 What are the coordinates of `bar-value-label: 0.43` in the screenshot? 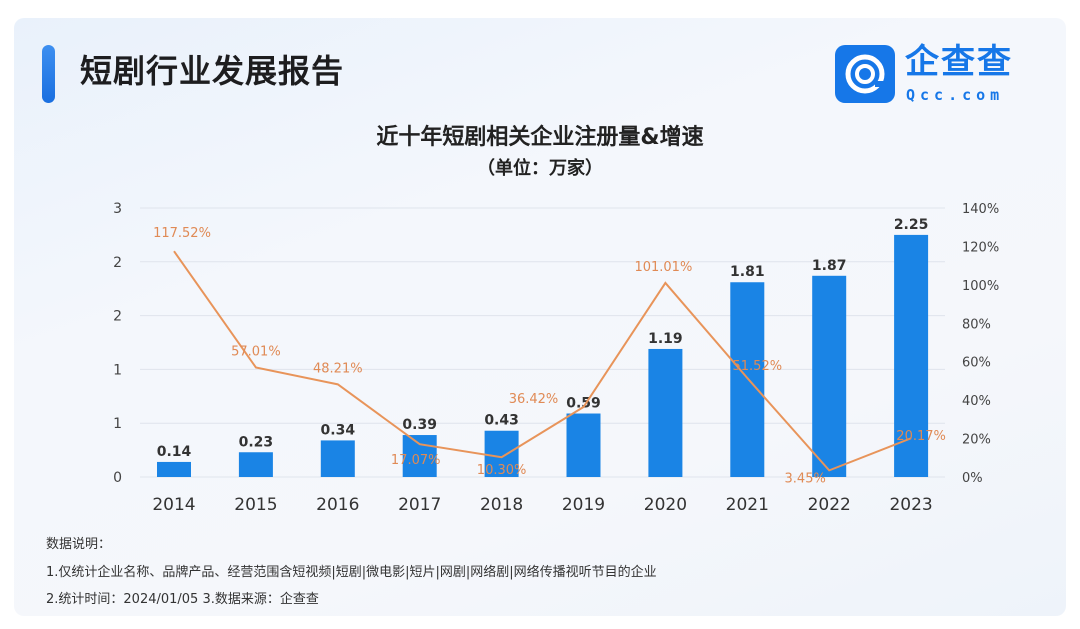 It's located at (501, 421).